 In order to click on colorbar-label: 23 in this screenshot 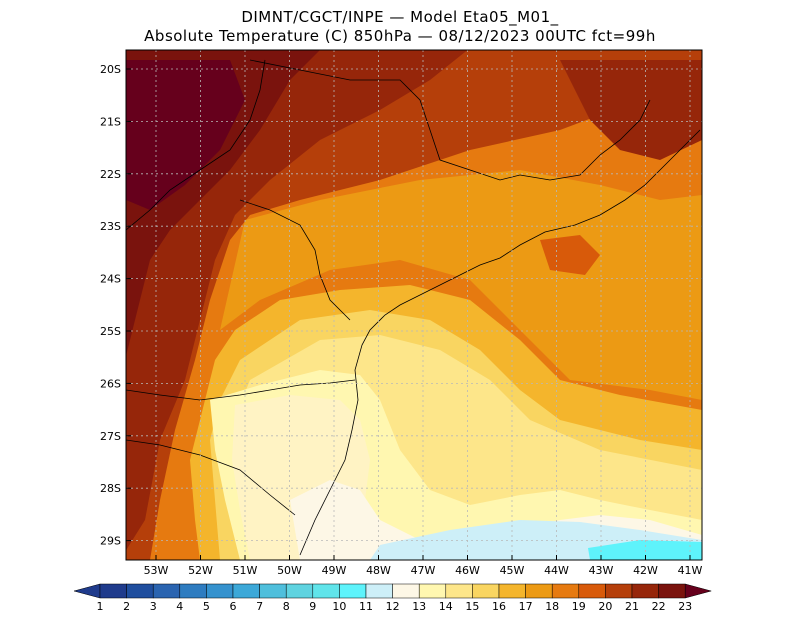, I will do `click(685, 606)`.